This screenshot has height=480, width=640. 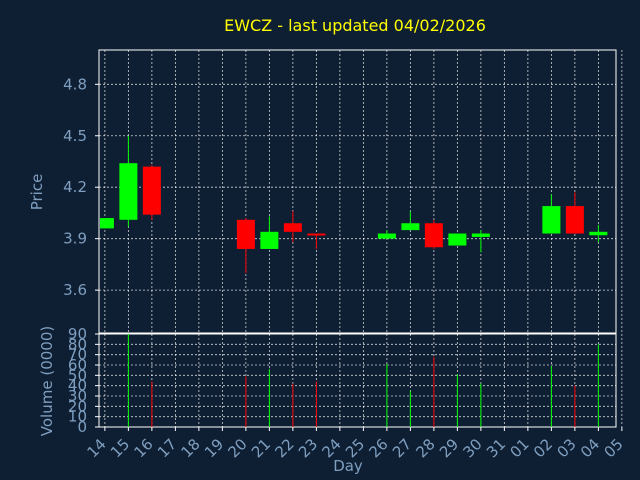 What do you see at coordinates (167, 448) in the screenshot?
I see `day-tick-label: 17` at bounding box center [167, 448].